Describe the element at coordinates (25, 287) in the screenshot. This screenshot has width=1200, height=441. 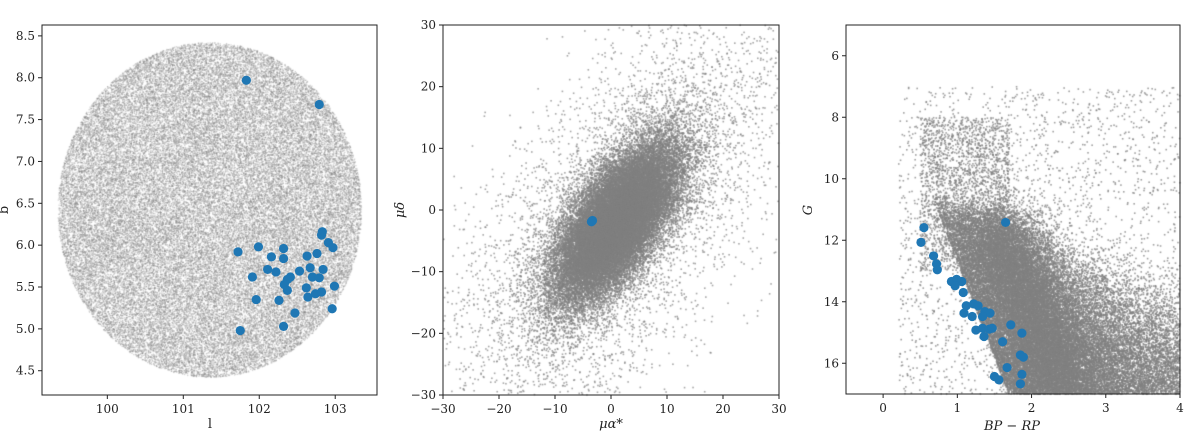
I see `y-tick-label: 5.5` at that location.